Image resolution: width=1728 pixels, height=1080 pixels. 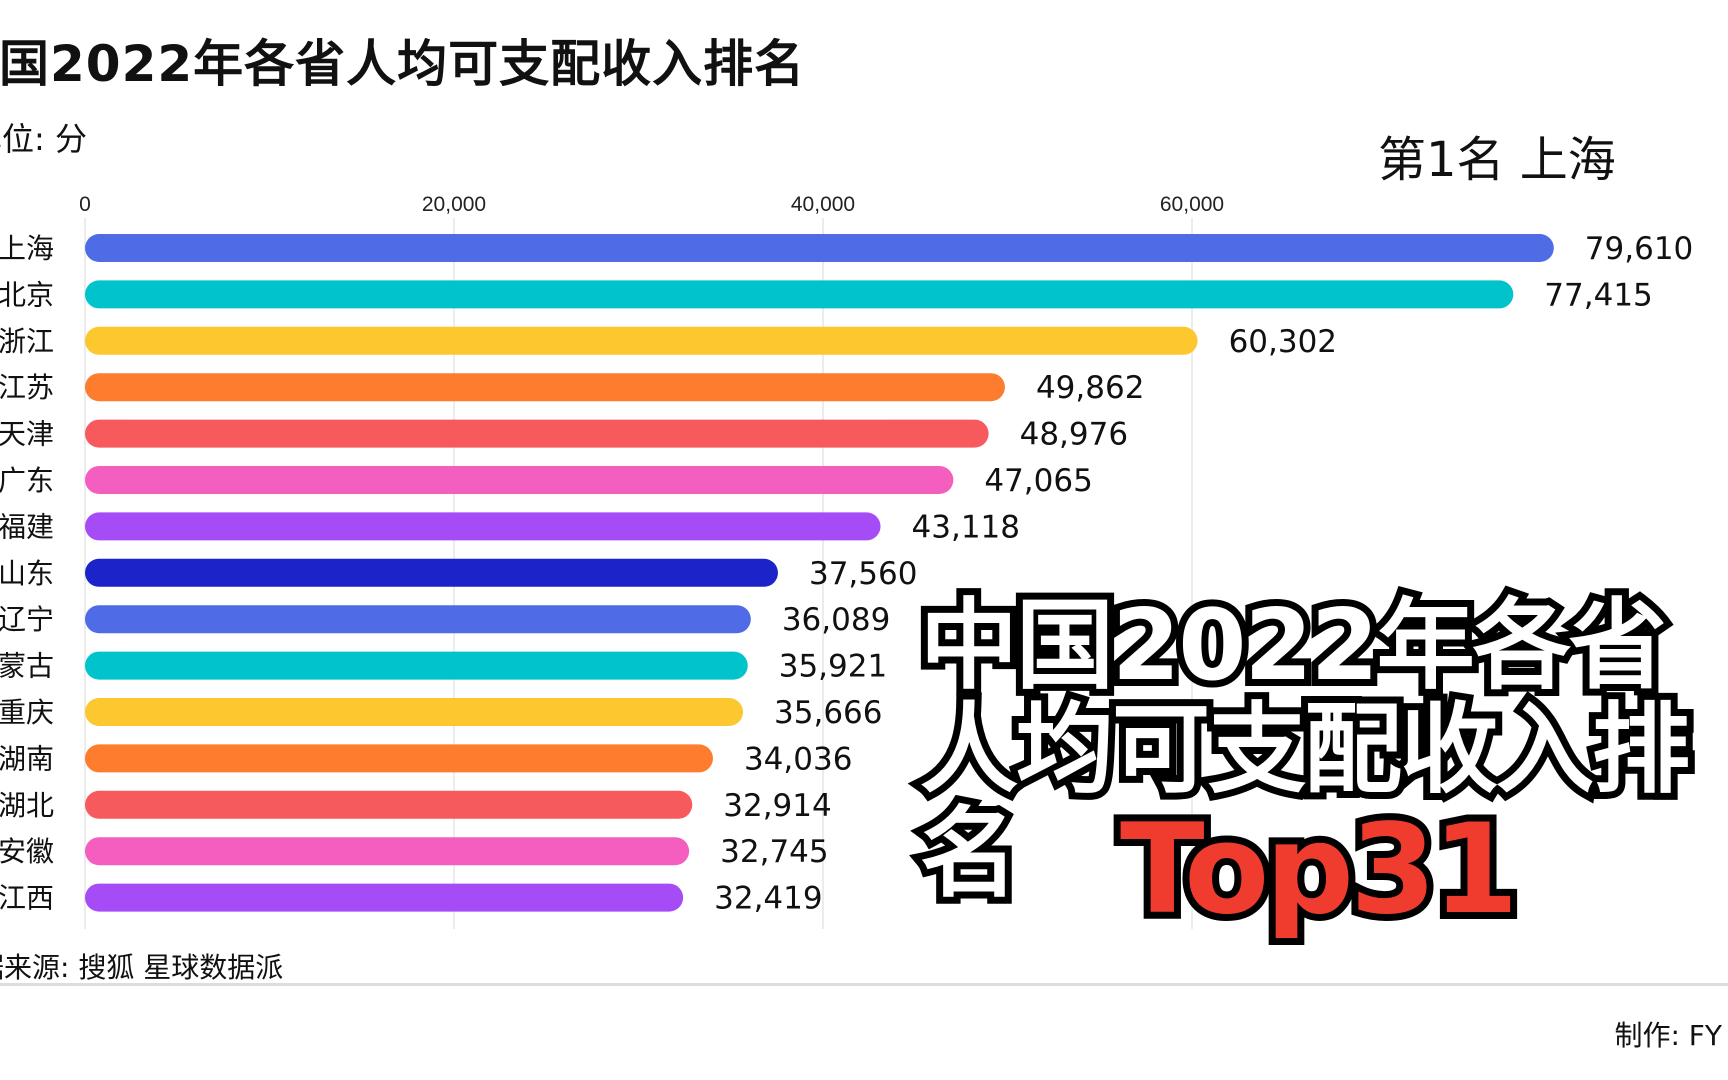 I want to click on category-label: 安徽, so click(x=27, y=851).